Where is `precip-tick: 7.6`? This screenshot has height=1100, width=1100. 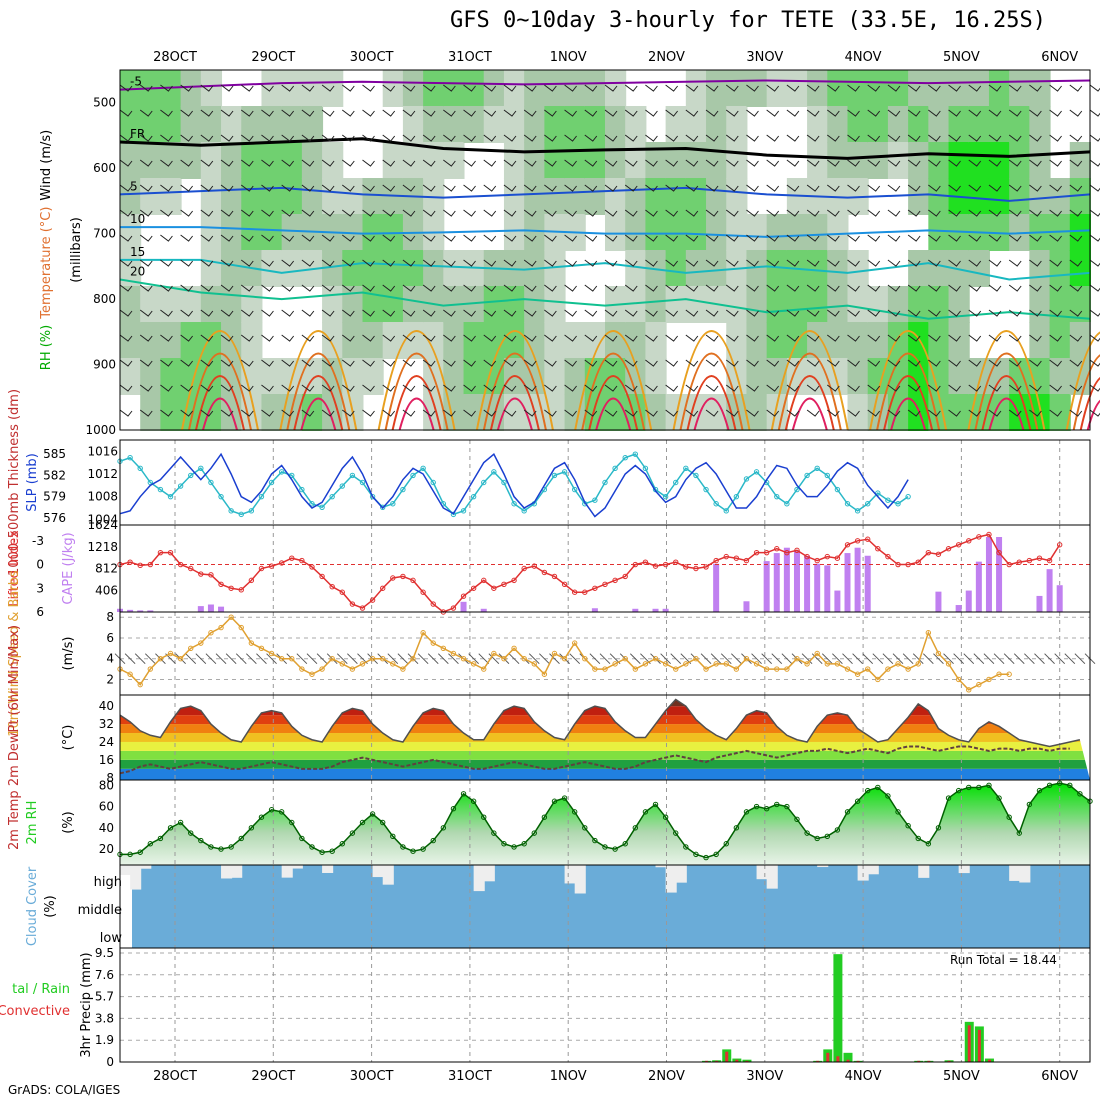
precip-tick: 7.6 is located at coordinates (104, 975).